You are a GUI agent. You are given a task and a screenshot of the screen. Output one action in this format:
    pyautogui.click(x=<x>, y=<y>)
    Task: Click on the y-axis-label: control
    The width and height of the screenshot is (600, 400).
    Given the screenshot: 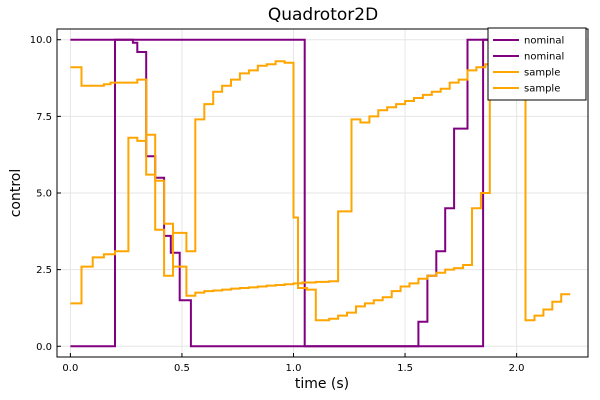 What is the action you would take?
    pyautogui.click(x=16, y=193)
    